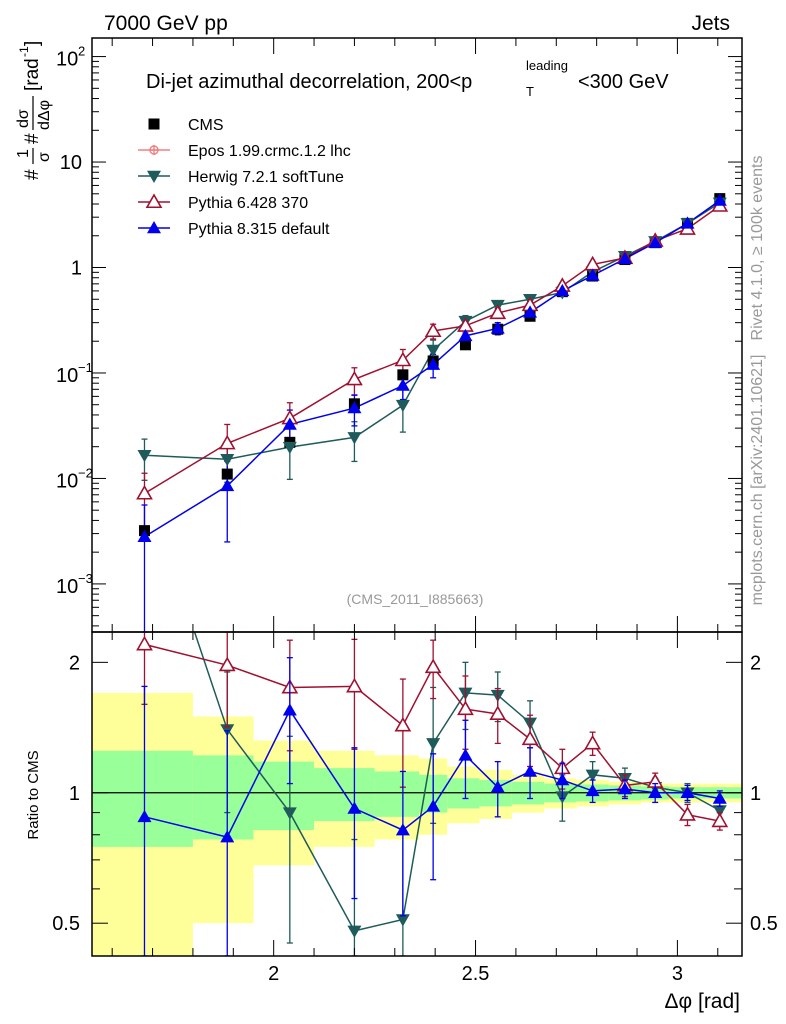 The image size is (786, 1024). Describe the element at coordinates (710, 23) in the screenshot. I see `jets-label: Jets` at that location.